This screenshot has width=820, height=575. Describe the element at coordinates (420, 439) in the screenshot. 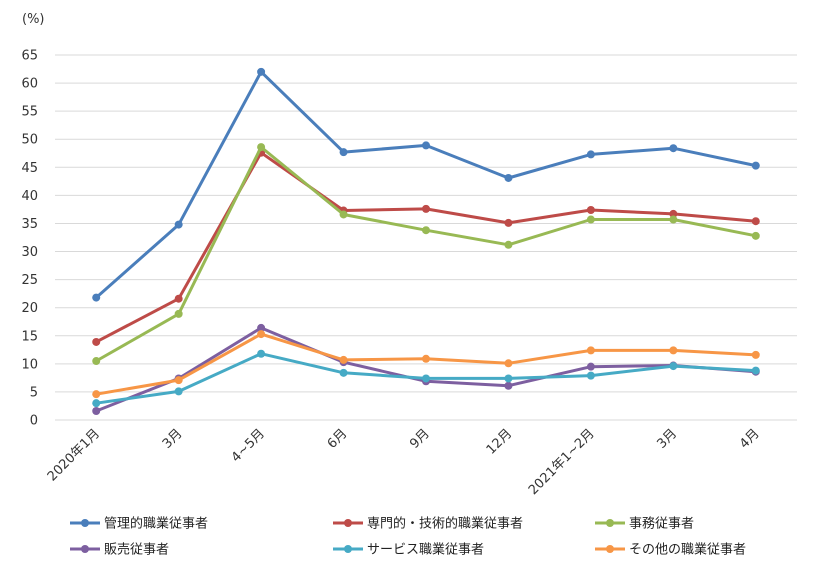

I see `x-tick-label: 9月` at that location.